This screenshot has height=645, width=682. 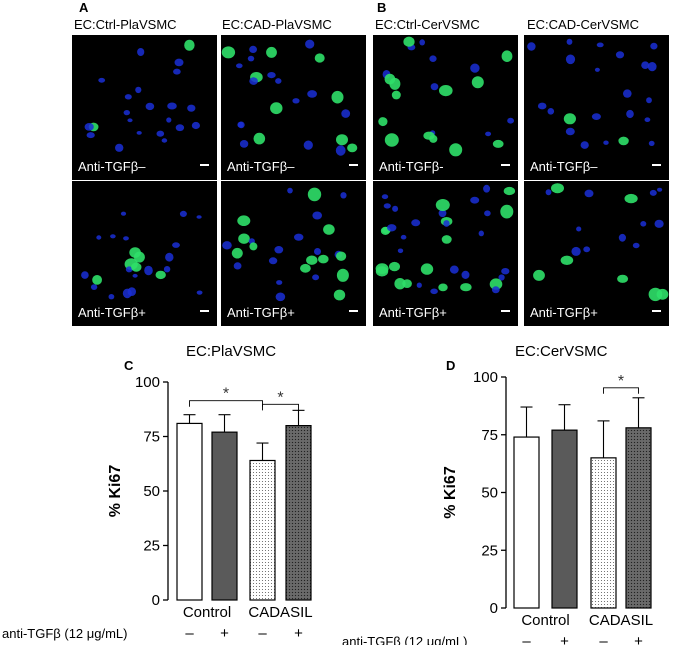 I want to click on group-label-cadasil: CADASIL, so click(x=621, y=620).